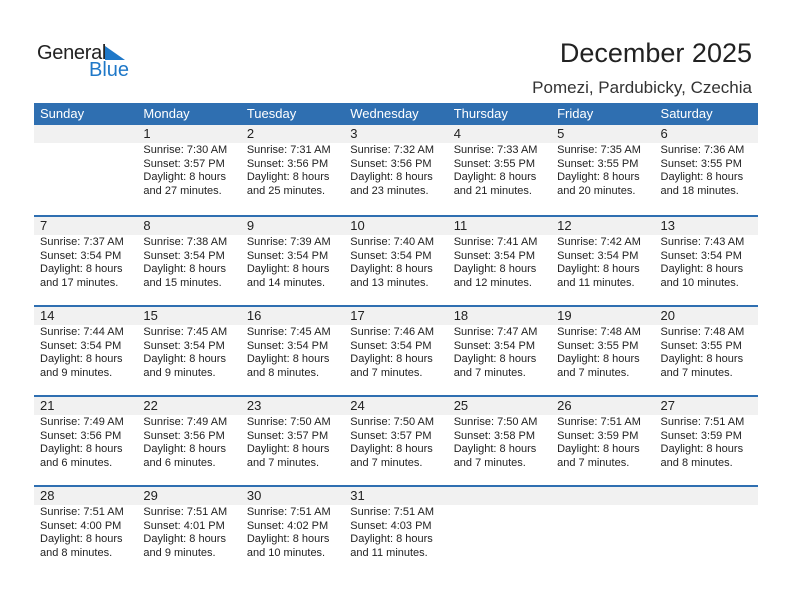 The image size is (792, 612). What do you see at coordinates (494, 435) in the screenshot?
I see `sunset-text: Sunset: 3:58 PM` at bounding box center [494, 435].